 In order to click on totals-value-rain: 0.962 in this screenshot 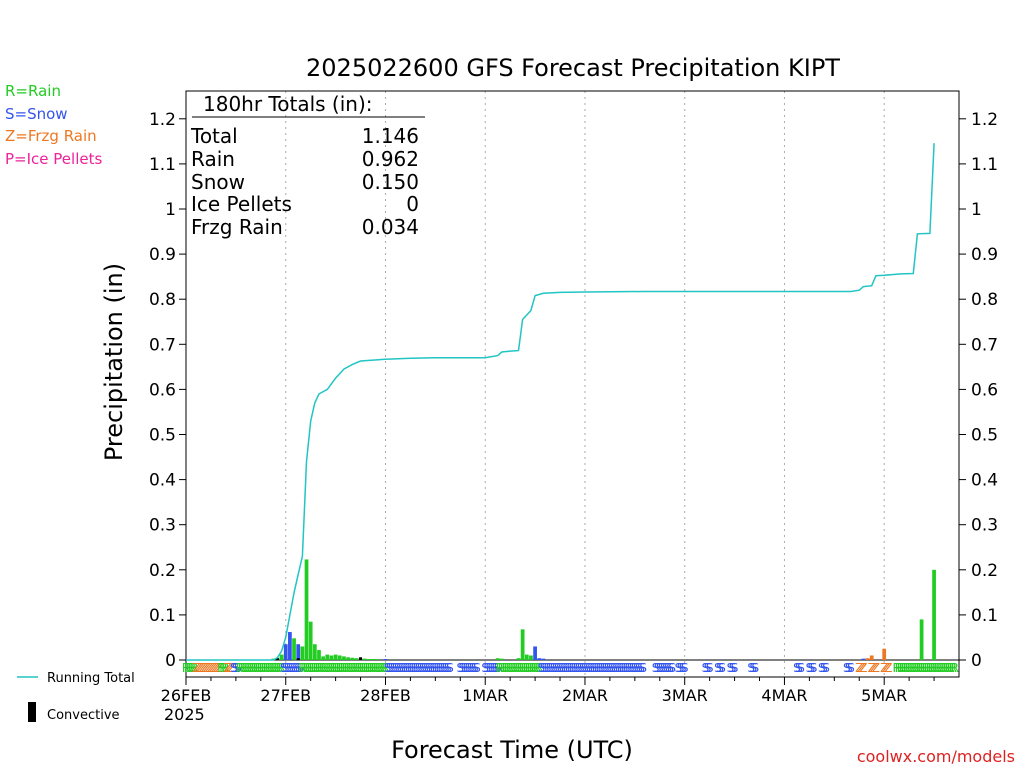, I will do `click(390, 159)`.